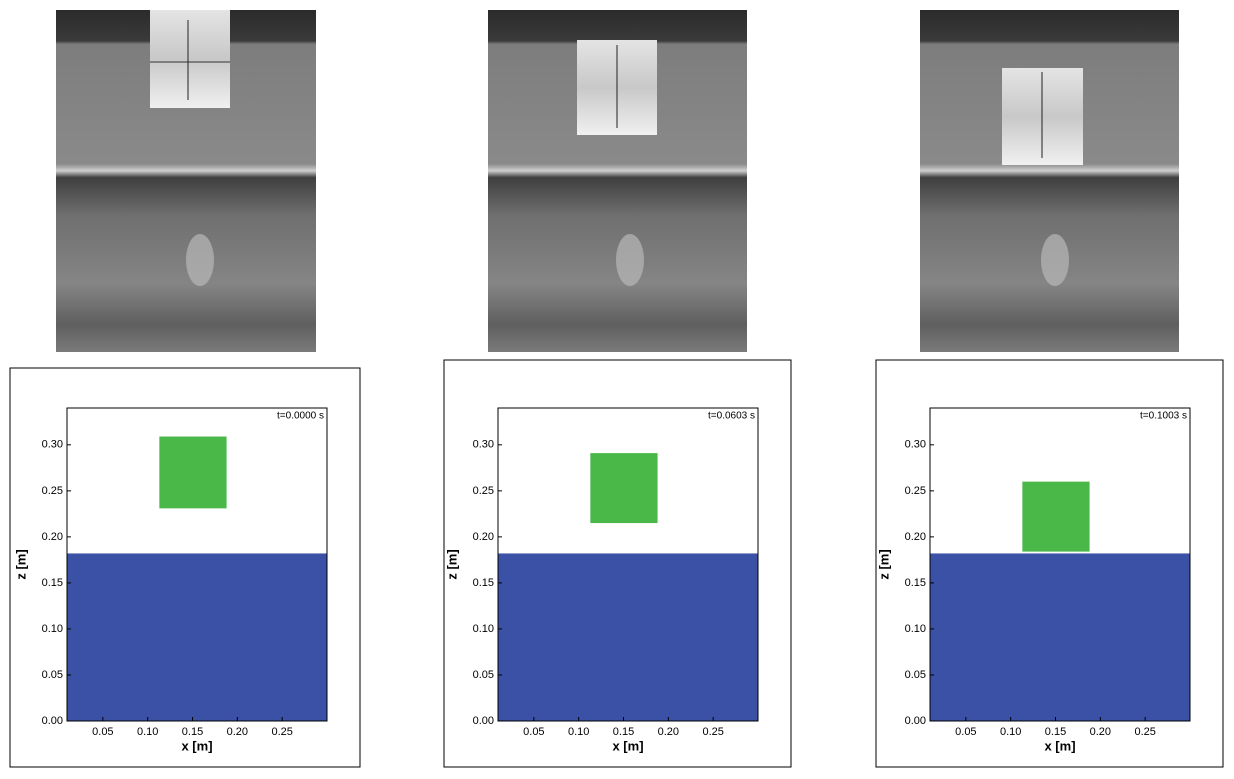  Describe the element at coordinates (300, 416) in the screenshot. I see `annotation: t=0.0000 s` at that location.